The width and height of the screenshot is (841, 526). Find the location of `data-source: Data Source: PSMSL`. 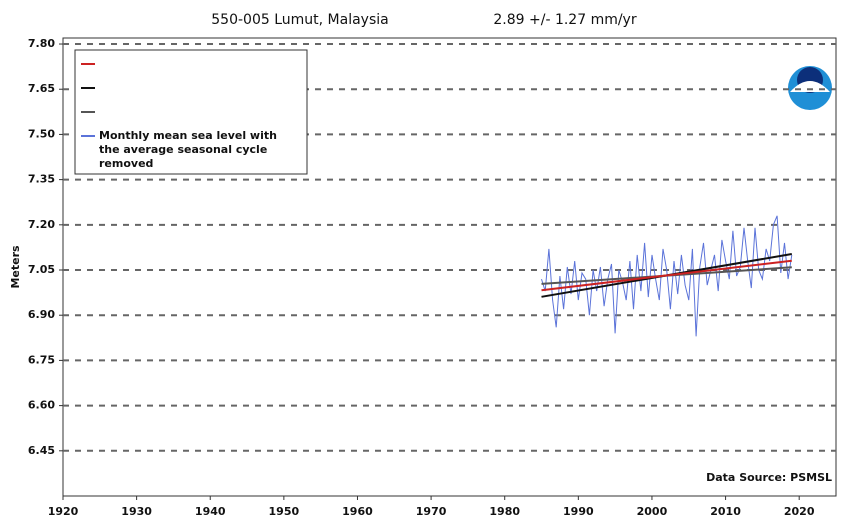

data-source: Data Source: PSMSL is located at coordinates (769, 477).